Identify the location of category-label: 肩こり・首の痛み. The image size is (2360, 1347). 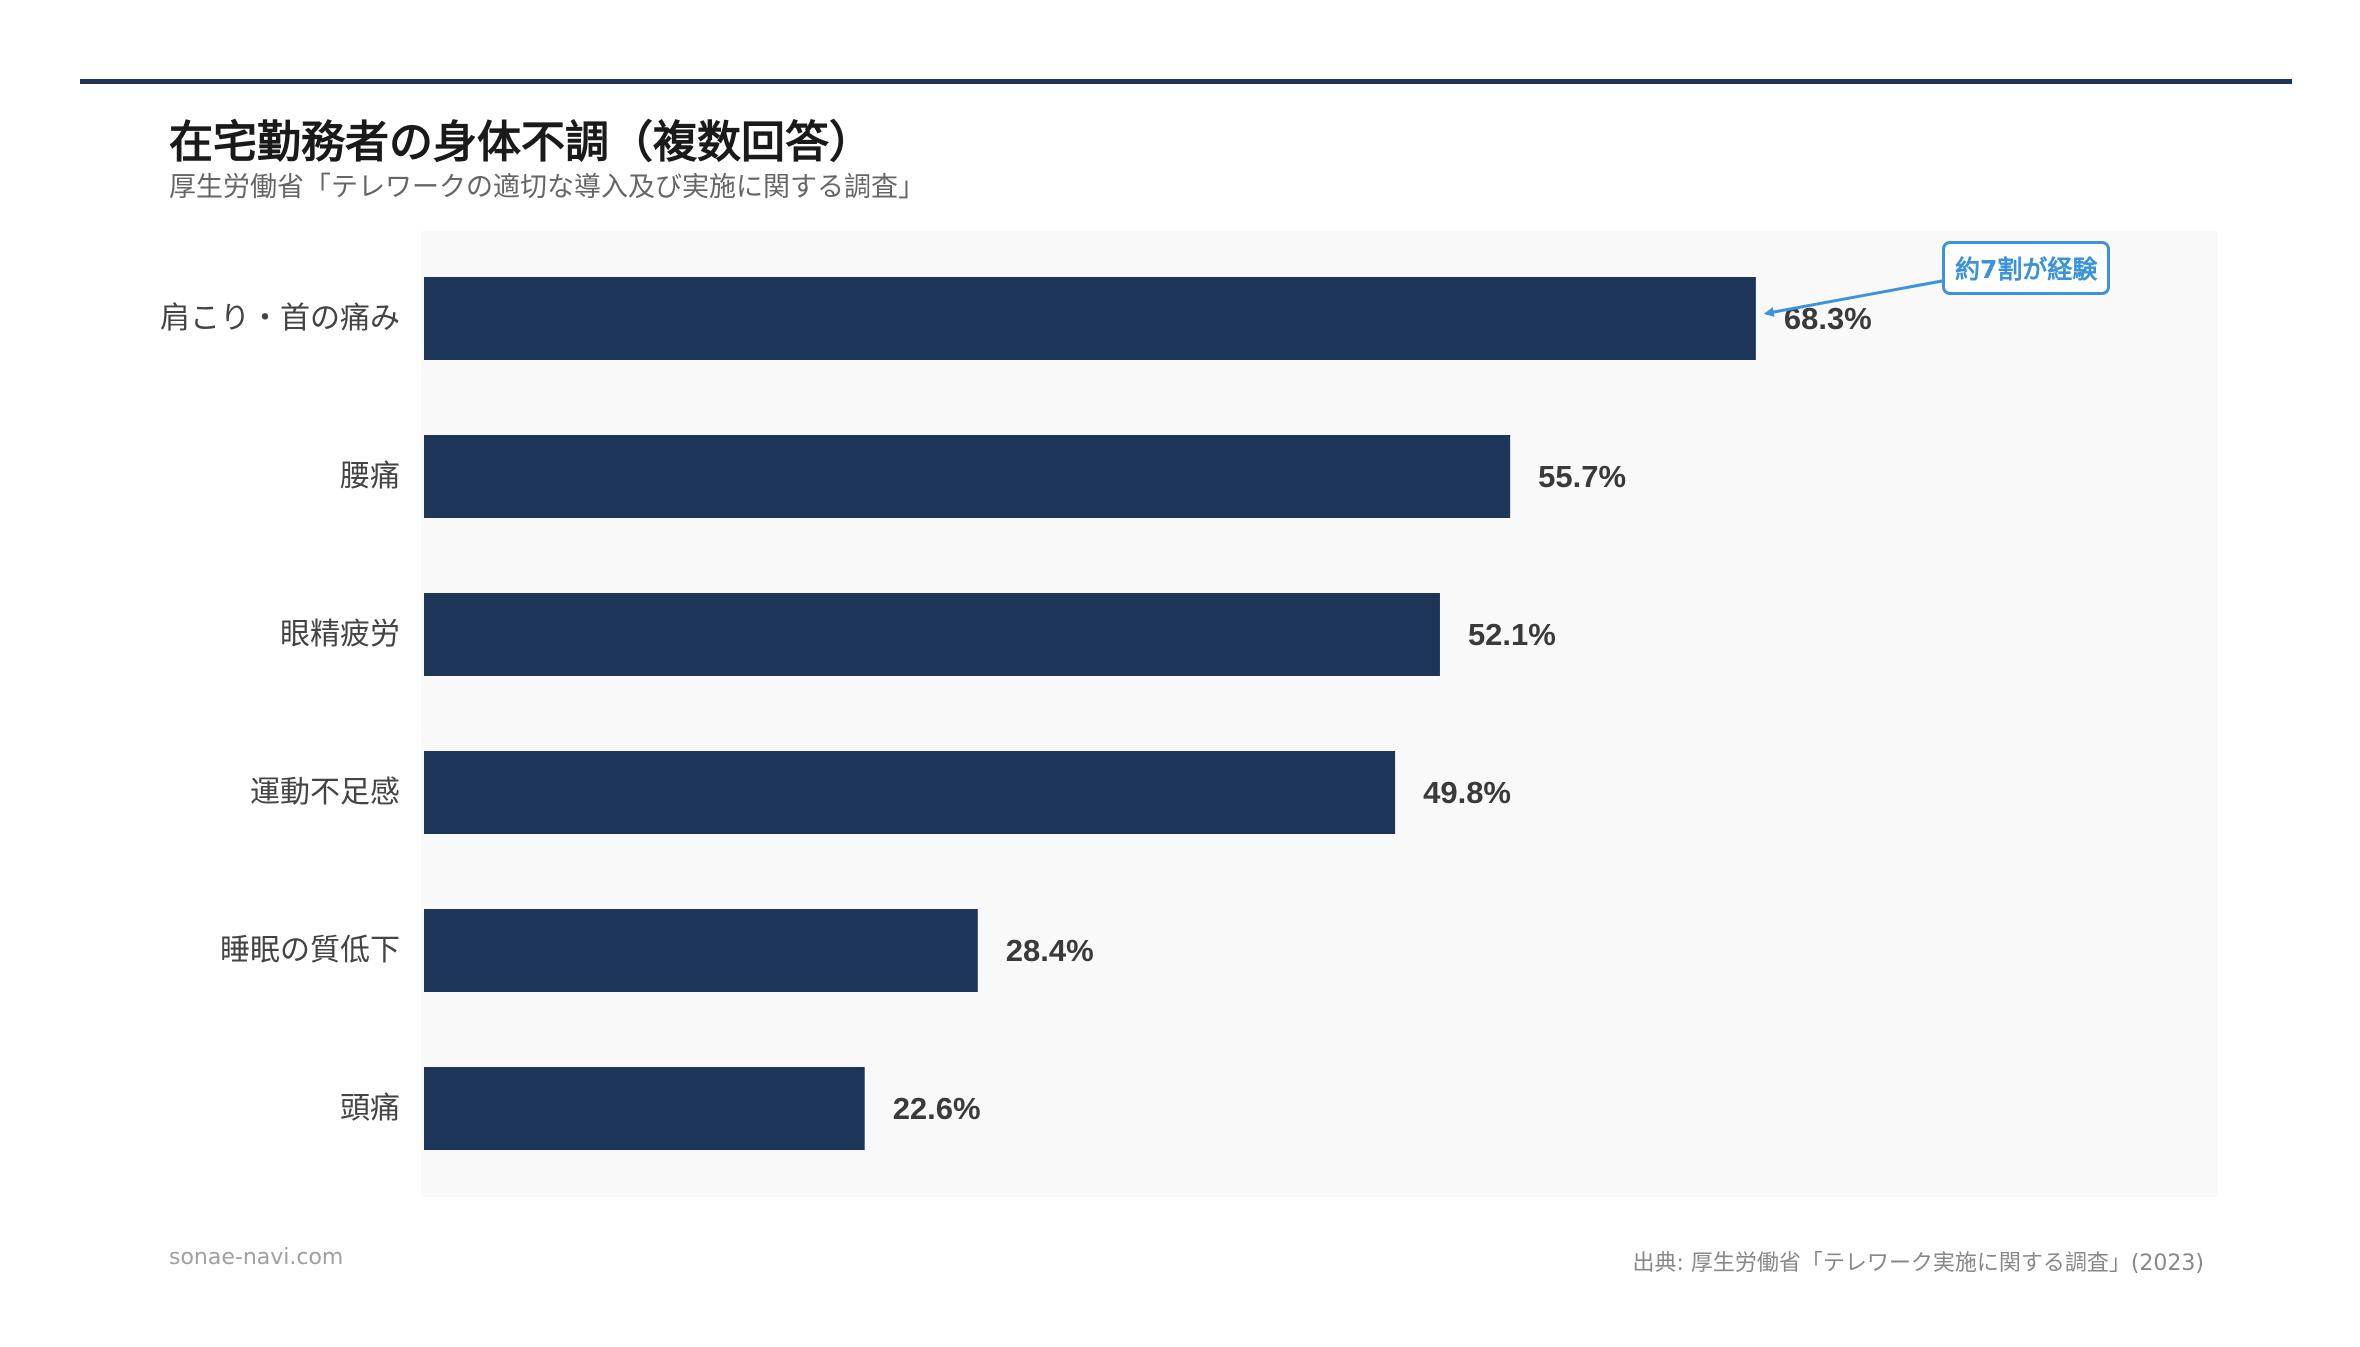
(280, 318).